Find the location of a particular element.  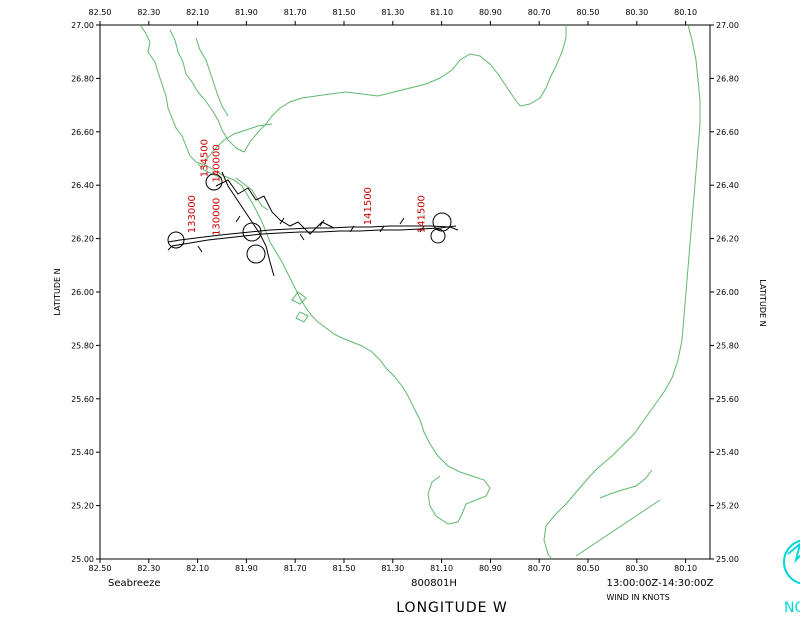

track-wiggle is located at coordinates (275, 207).